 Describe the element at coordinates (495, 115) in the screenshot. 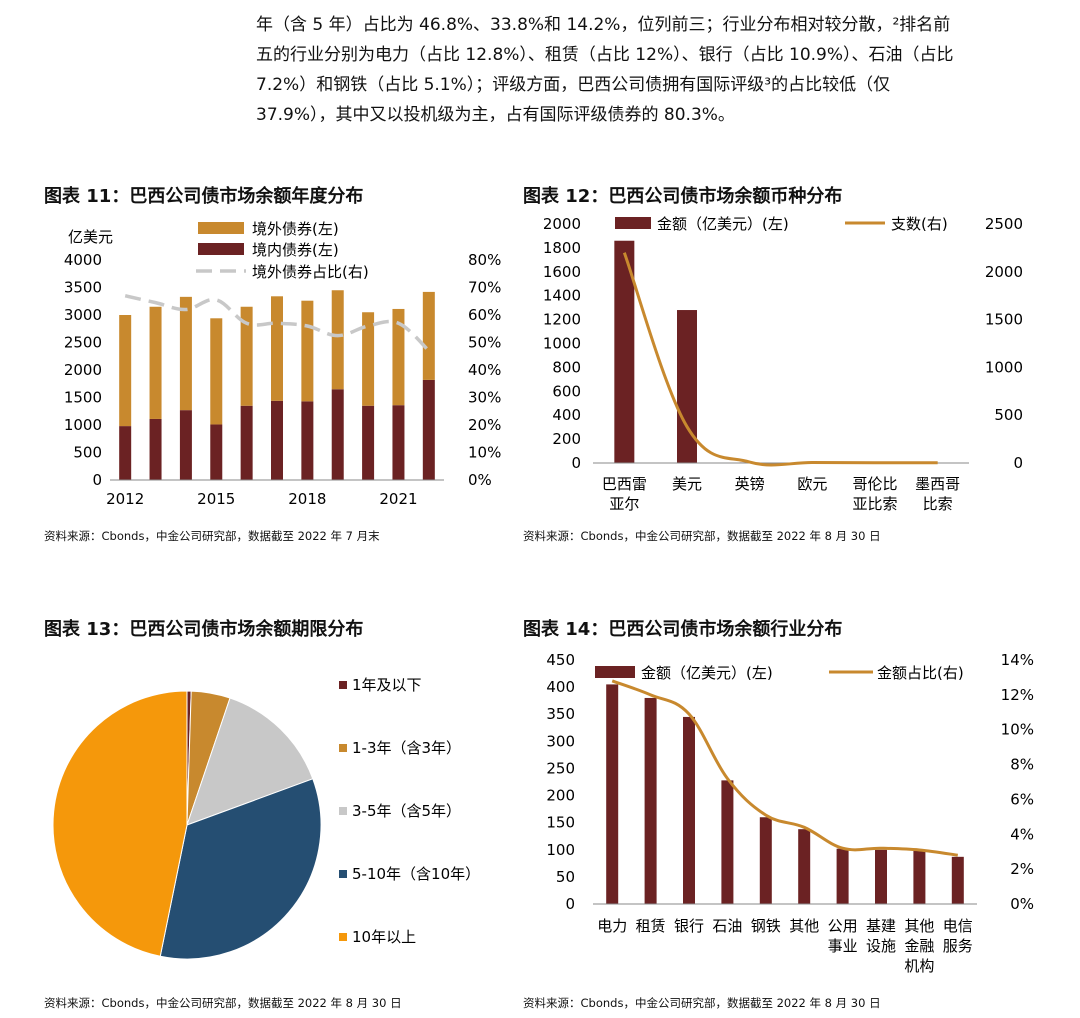

I see `paragraph-line: 37.9%），其中又以投机级为主，占有国际评级债券的 80.3%。` at that location.